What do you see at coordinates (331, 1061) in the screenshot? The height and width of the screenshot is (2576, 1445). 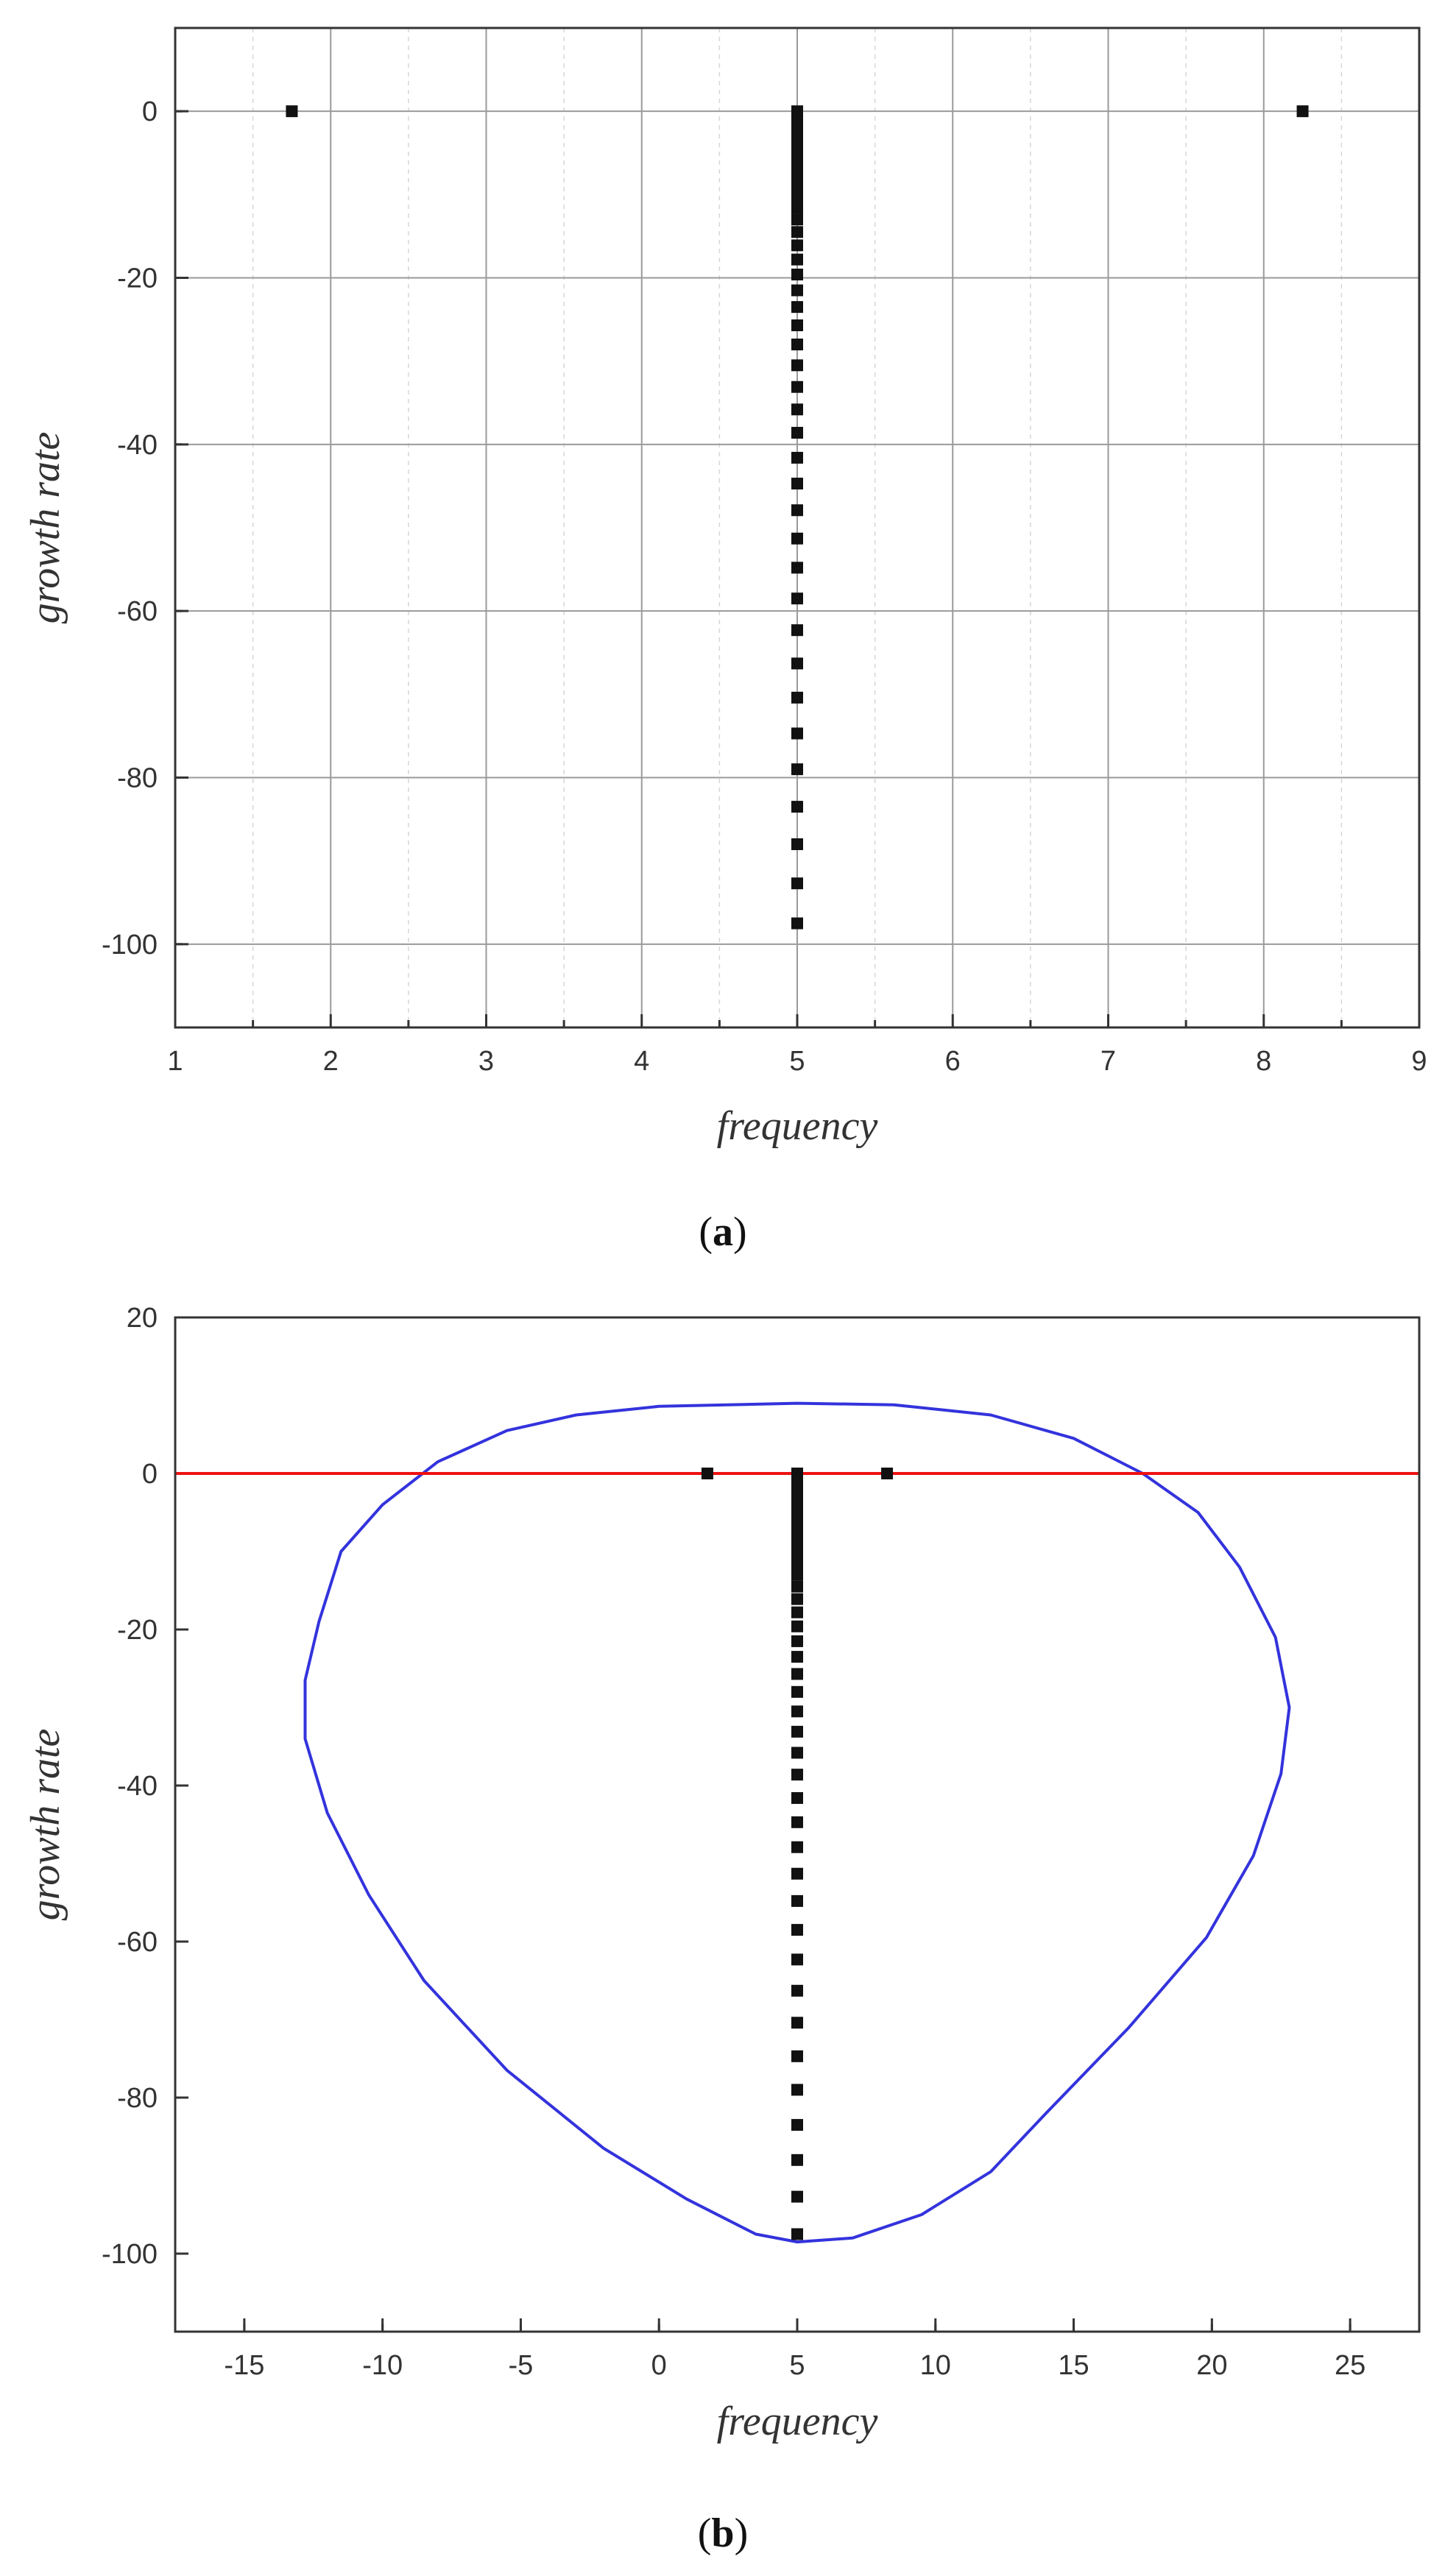 I see `panel-a-x-tick-label: 2` at bounding box center [331, 1061].